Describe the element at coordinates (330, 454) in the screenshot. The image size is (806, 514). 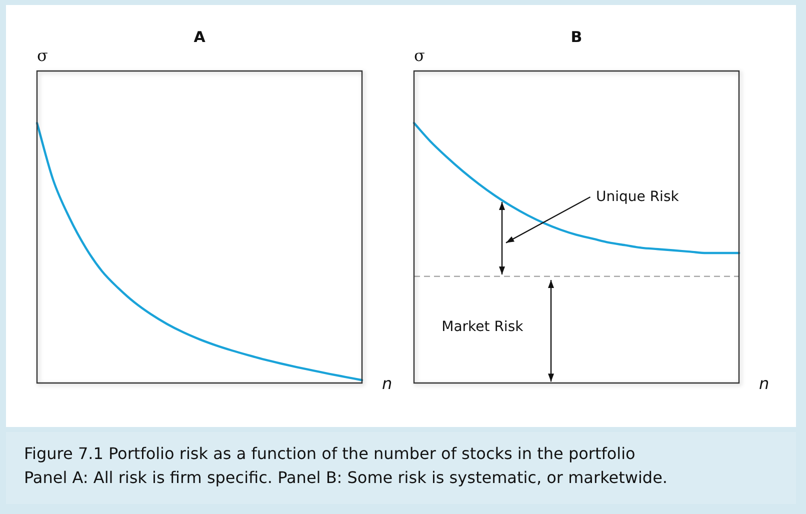
I see `caption: Figure 7.1 Portfolio risk as a function of the number of stocks in the portfolio` at that location.